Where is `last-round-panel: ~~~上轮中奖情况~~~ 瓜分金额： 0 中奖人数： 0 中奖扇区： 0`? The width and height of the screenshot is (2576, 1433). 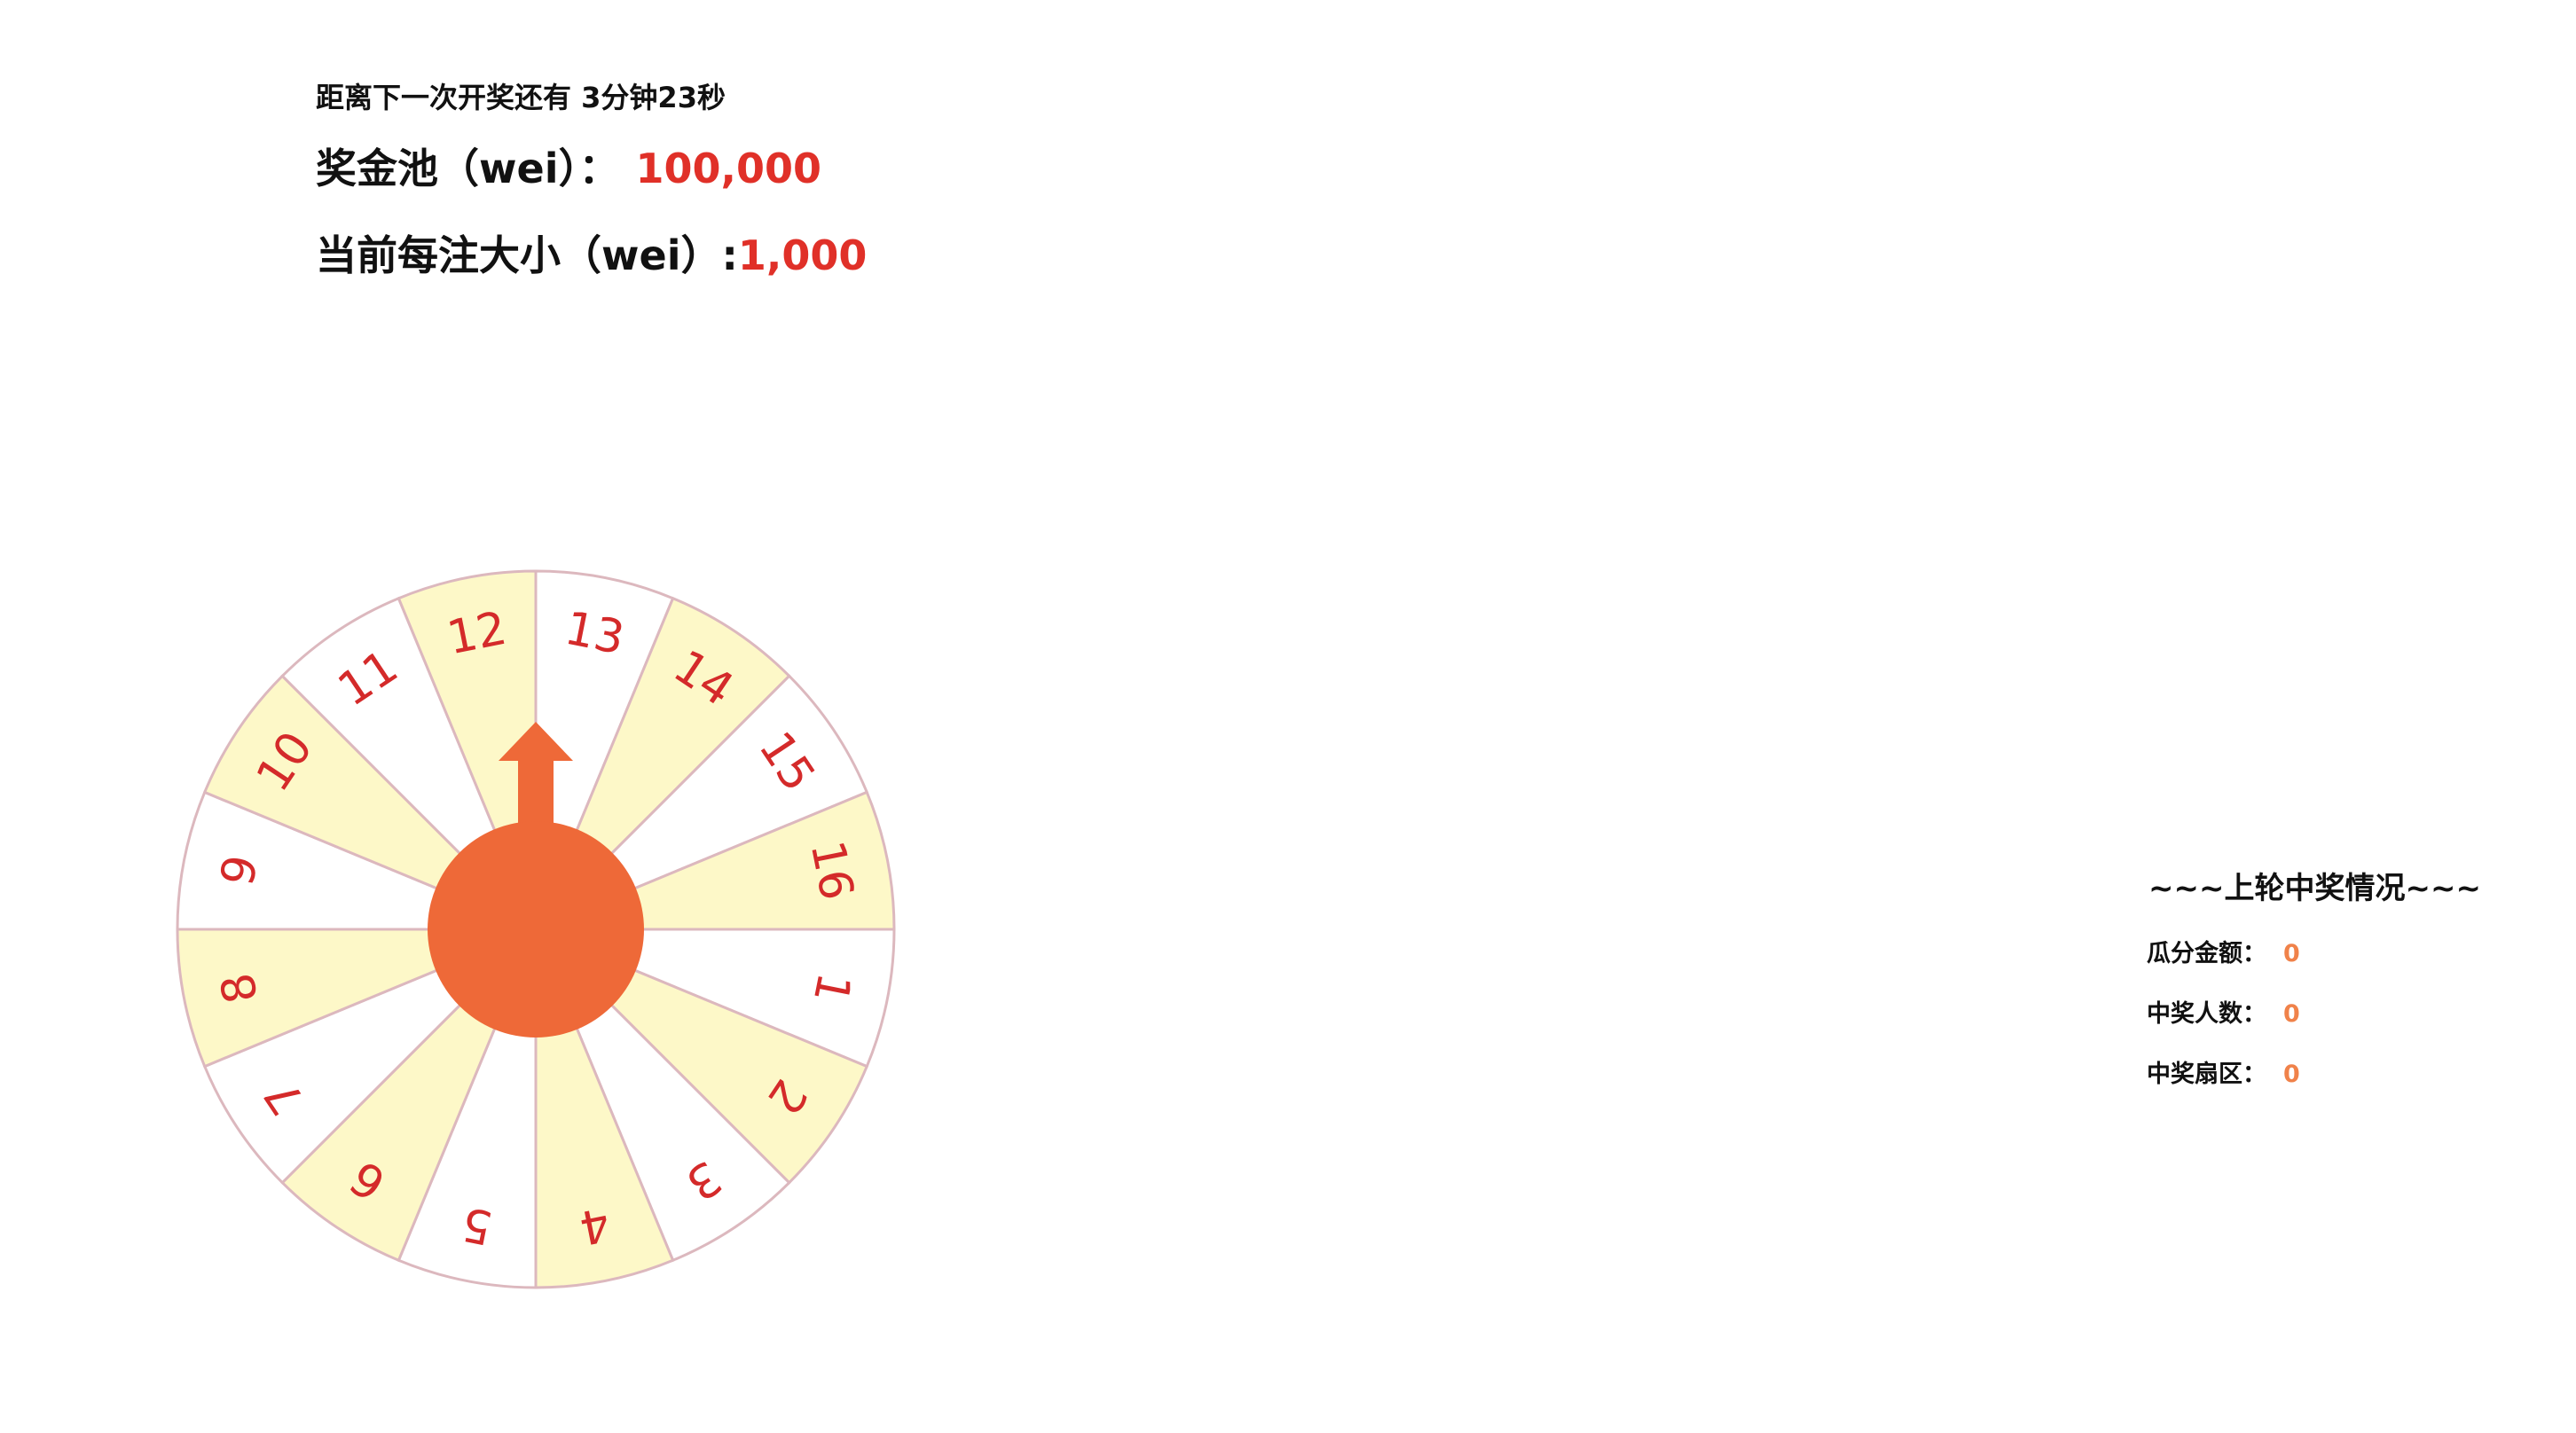 last-round-panel: ~~~上轮中奖情况~~~ 瓜分金额： 0 中奖人数： 0 中奖扇区： 0 is located at coordinates (2333, 979).